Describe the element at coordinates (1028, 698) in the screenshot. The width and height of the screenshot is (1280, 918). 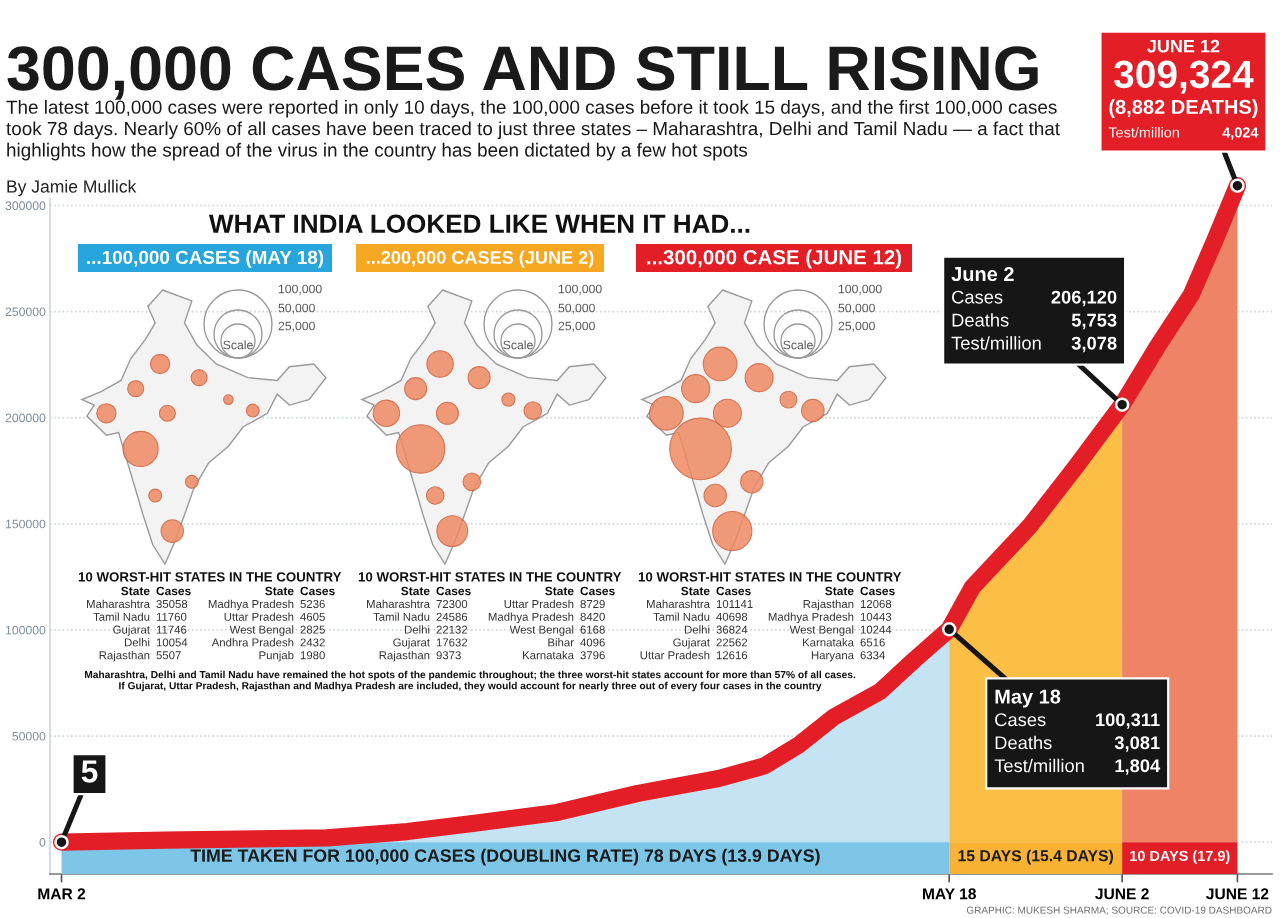
I see `annotation: May 18` at that location.